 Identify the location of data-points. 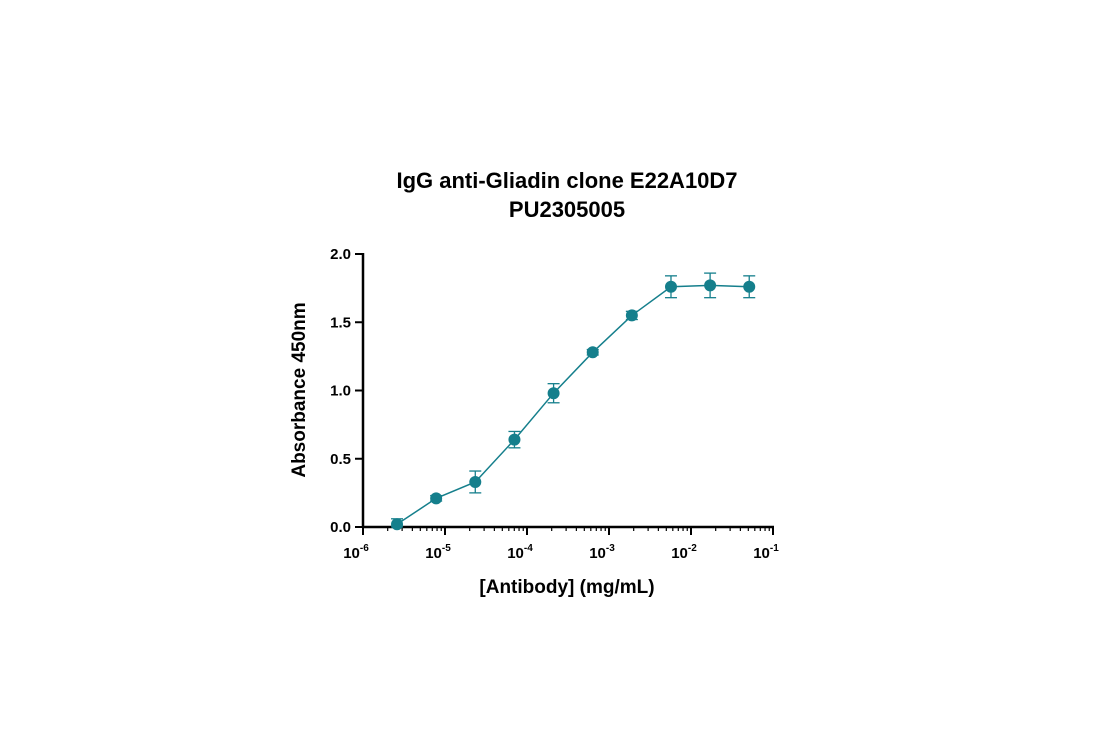
(573, 405).